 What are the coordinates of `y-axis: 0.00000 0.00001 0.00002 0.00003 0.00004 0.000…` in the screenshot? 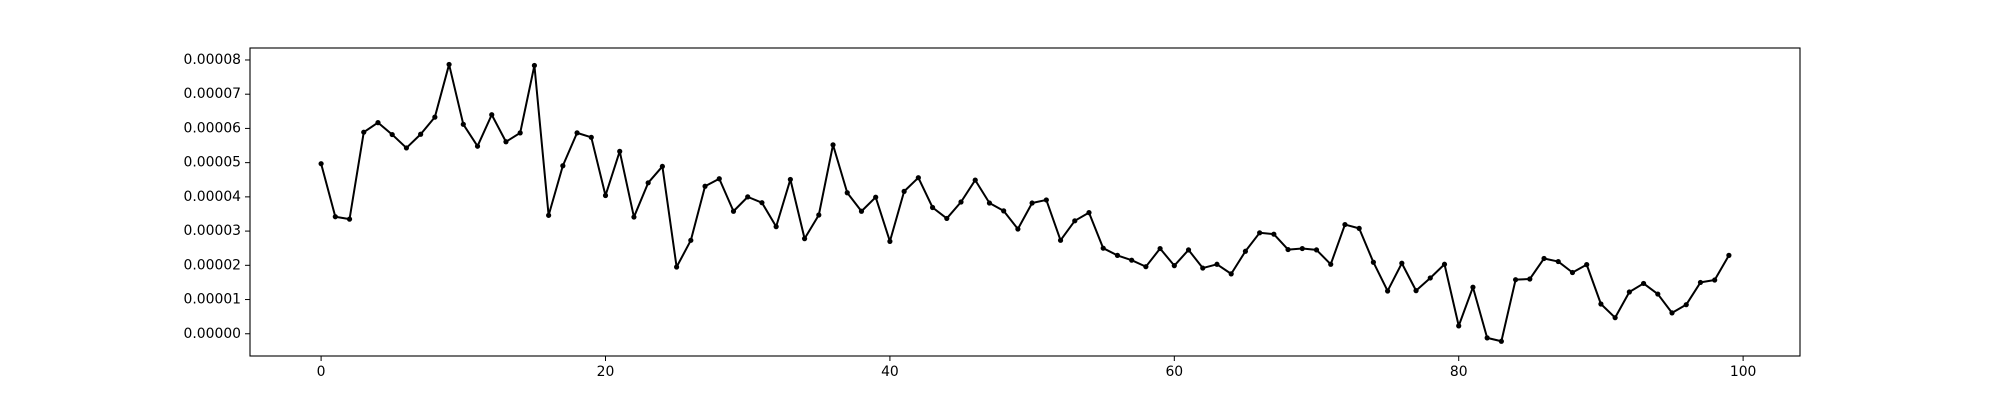 It's located at (217, 197).